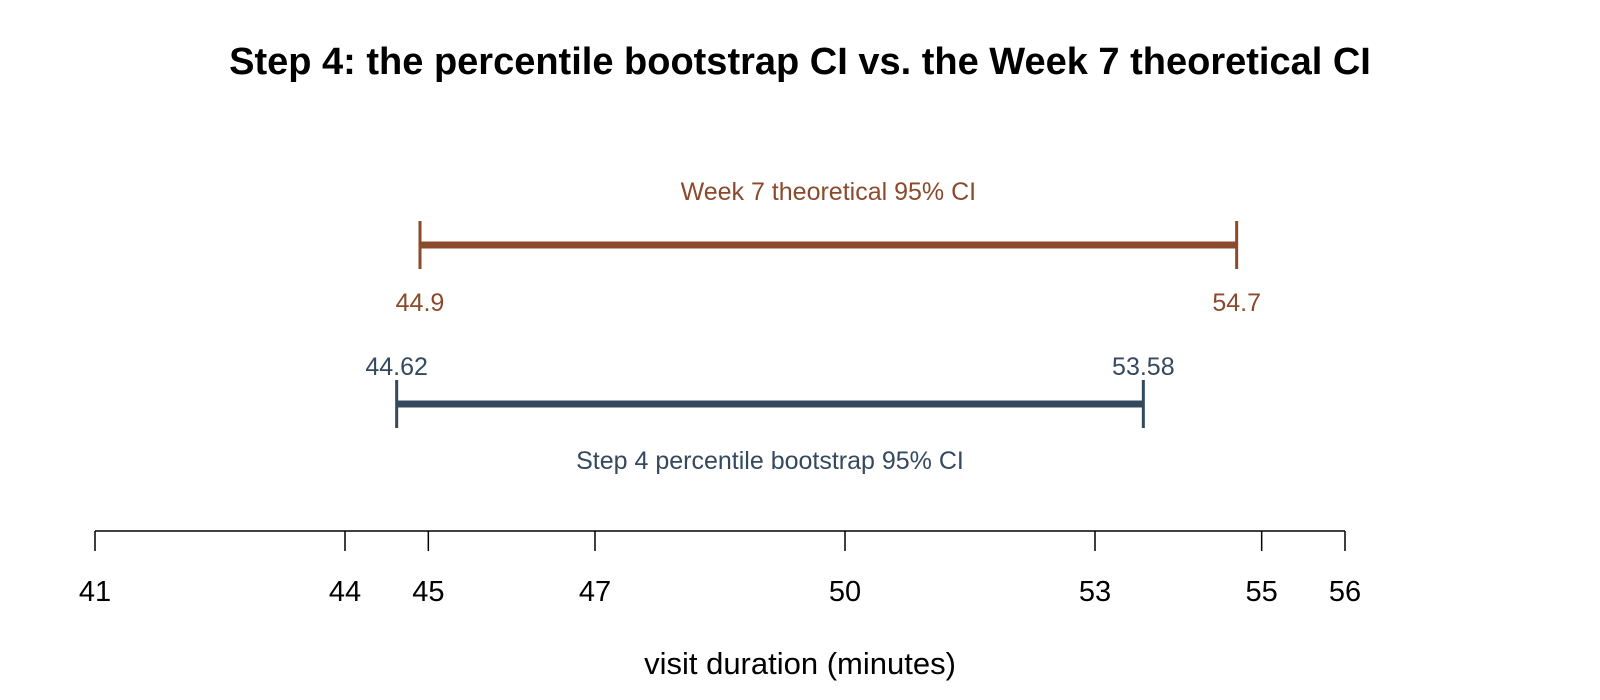  I want to click on x-tick-label: 41, so click(95, 592).